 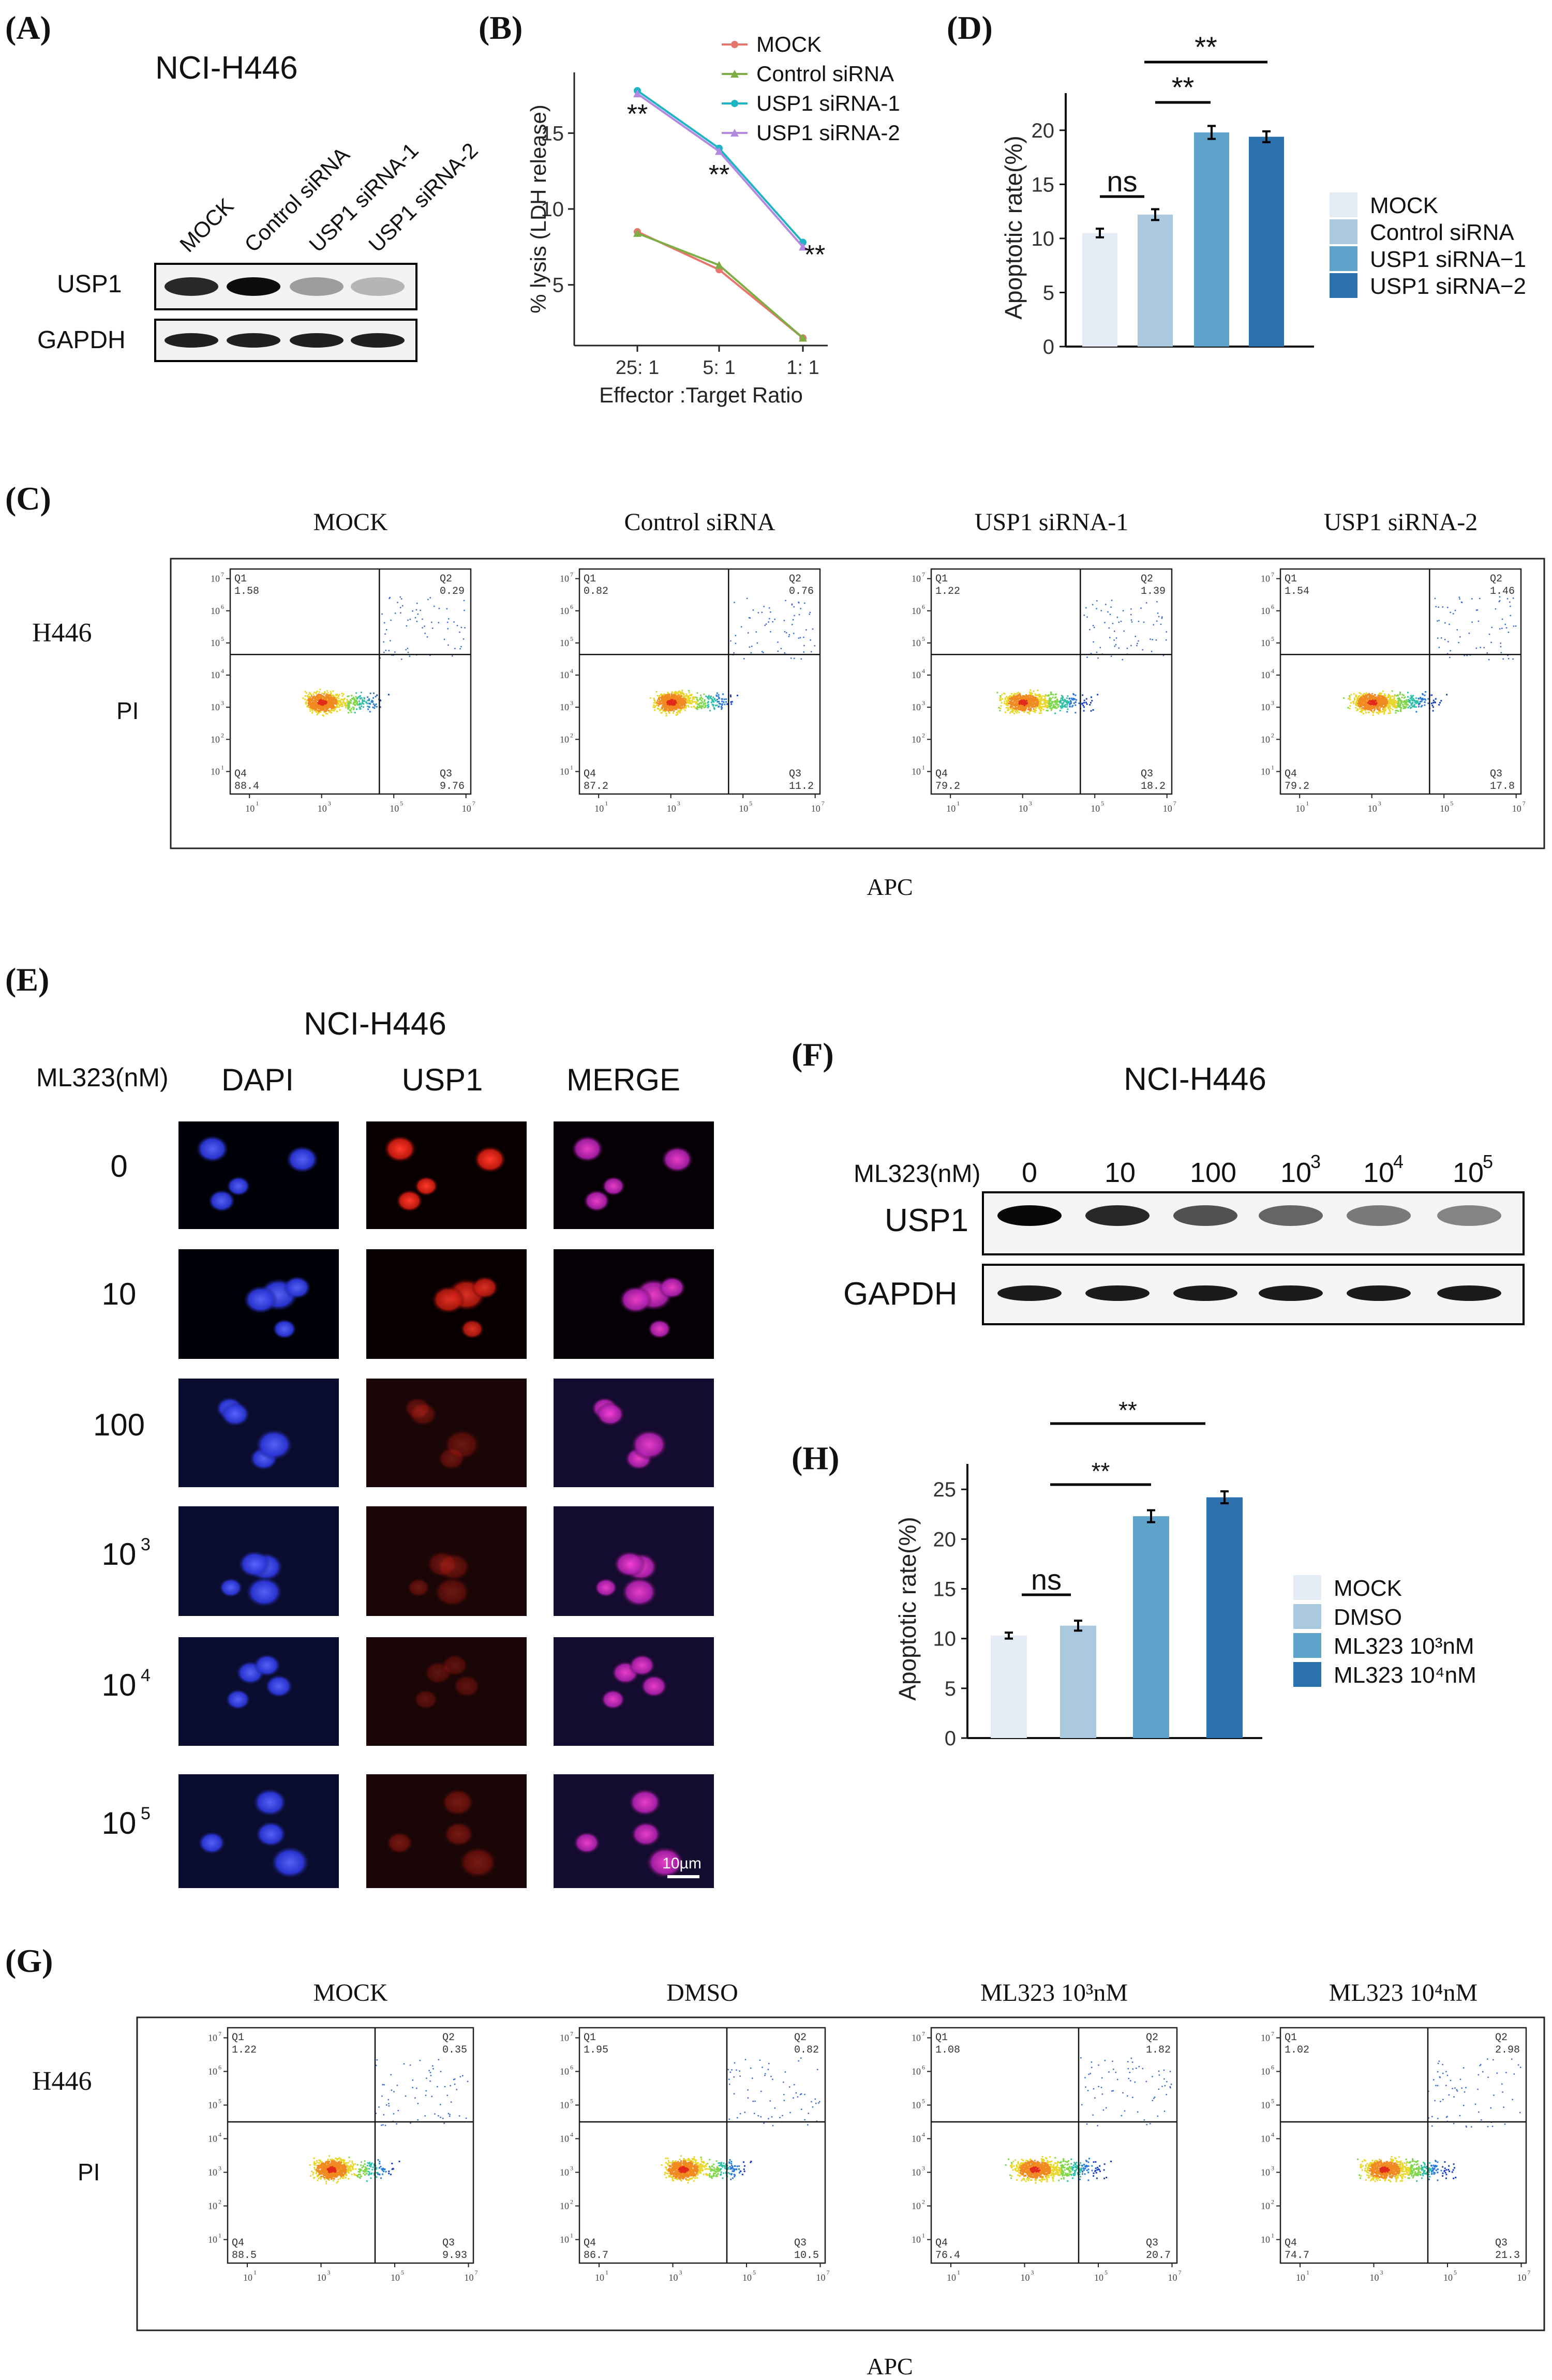 What do you see at coordinates (734, 103) in the screenshot?
I see `legend-marker` at bounding box center [734, 103].